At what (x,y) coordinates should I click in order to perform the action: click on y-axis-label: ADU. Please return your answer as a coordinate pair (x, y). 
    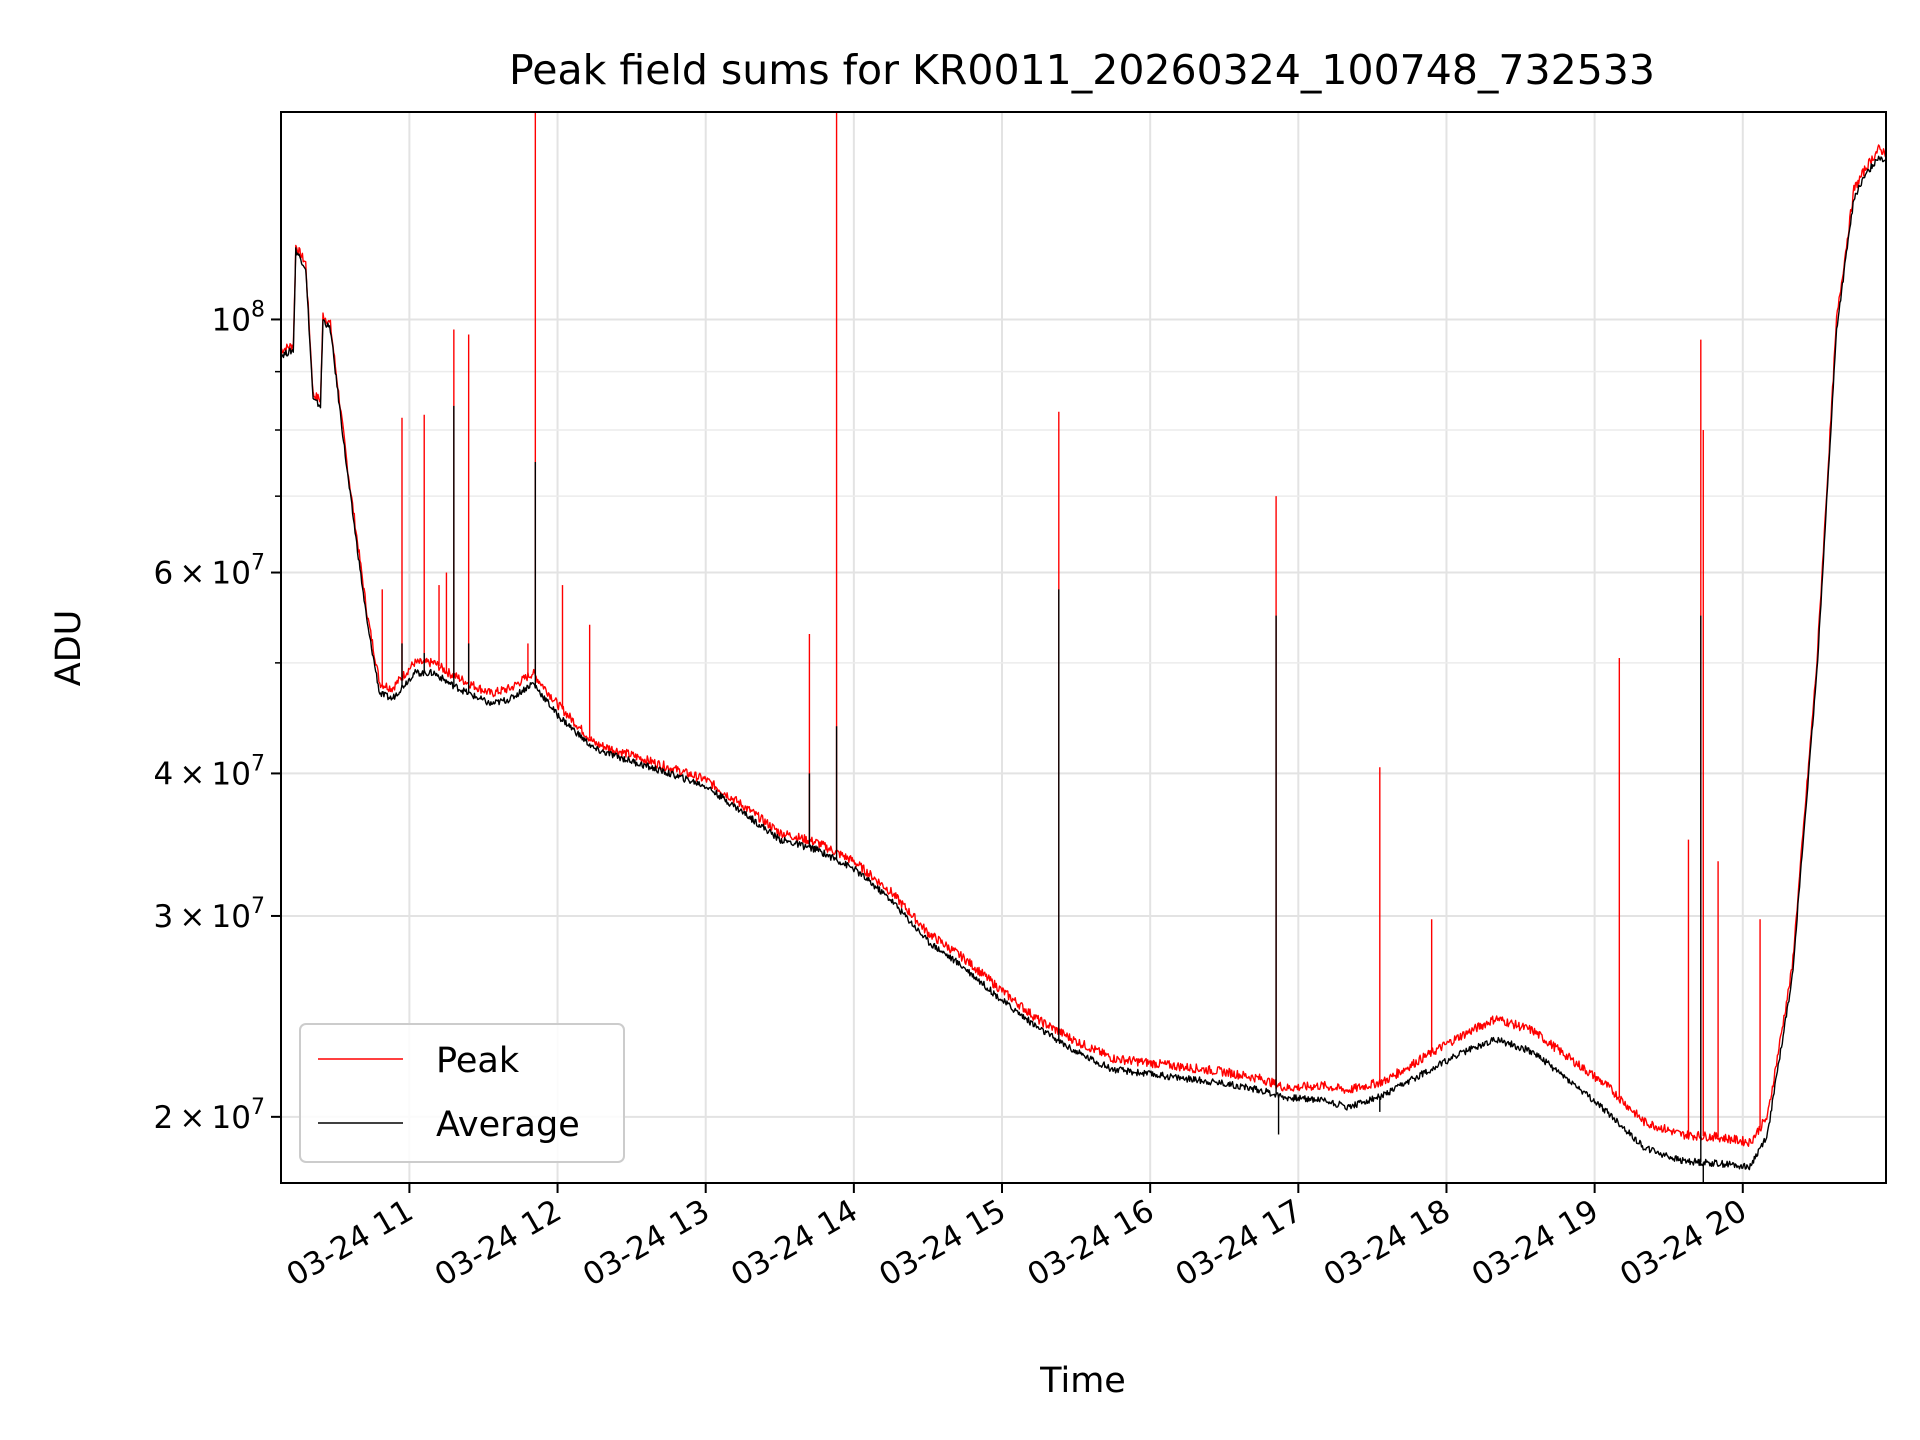
    Looking at the image, I should click on (69, 648).